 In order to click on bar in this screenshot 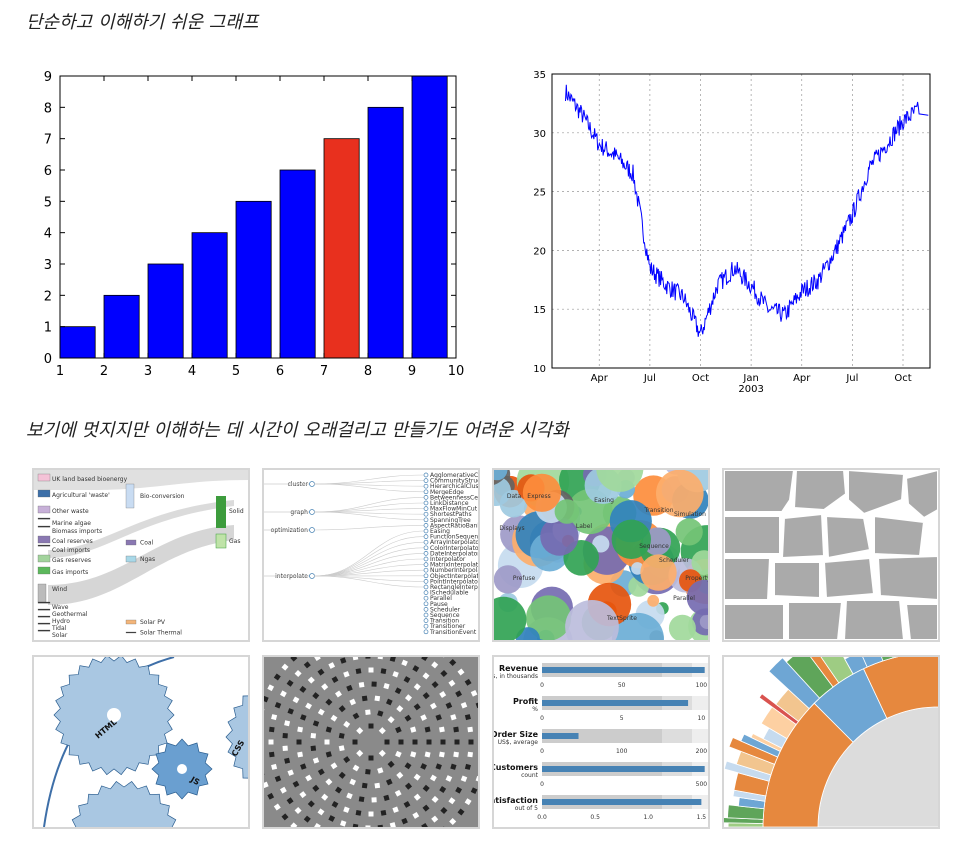, I will do `click(341, 248)`.